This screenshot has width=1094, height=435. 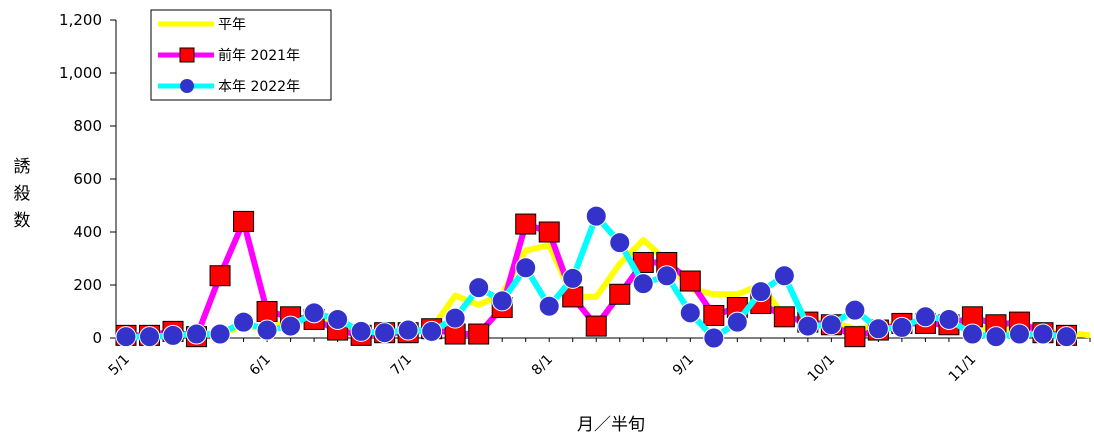 I want to click on y-axis-label-char: 殺, so click(x=22, y=194).